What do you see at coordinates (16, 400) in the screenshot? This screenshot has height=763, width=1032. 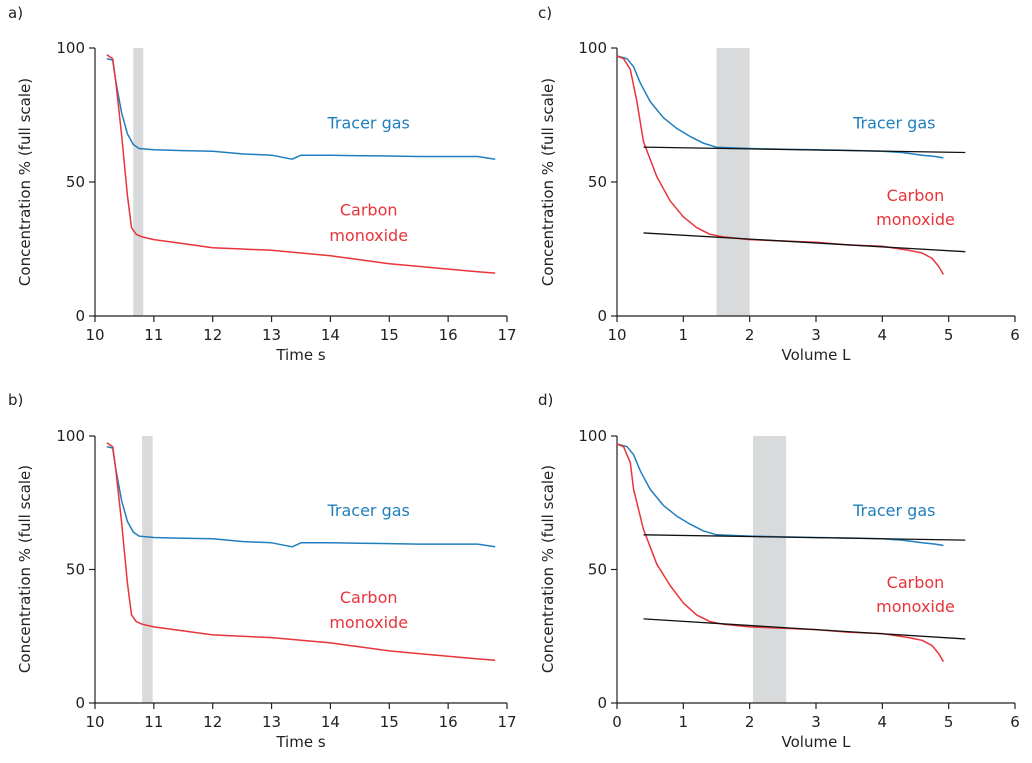 I see `panel-b-label: b)` at bounding box center [16, 400].